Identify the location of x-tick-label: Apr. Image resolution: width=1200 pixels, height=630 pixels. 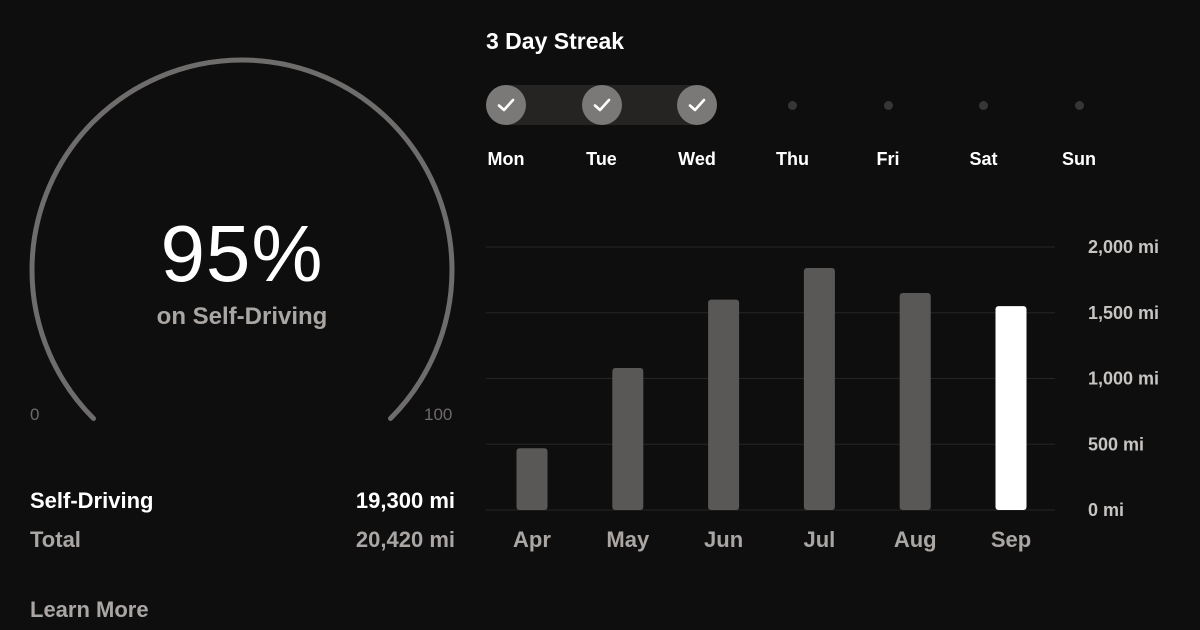
(532, 539).